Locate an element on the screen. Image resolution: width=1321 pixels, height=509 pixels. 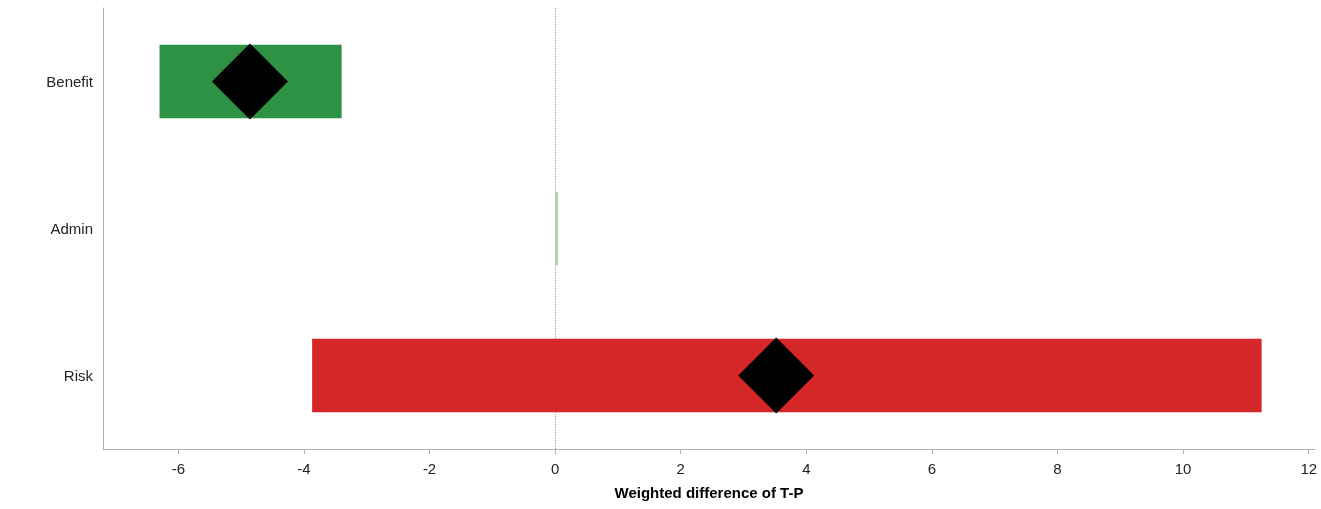
y-tick-label: Admin is located at coordinates (71, 228).